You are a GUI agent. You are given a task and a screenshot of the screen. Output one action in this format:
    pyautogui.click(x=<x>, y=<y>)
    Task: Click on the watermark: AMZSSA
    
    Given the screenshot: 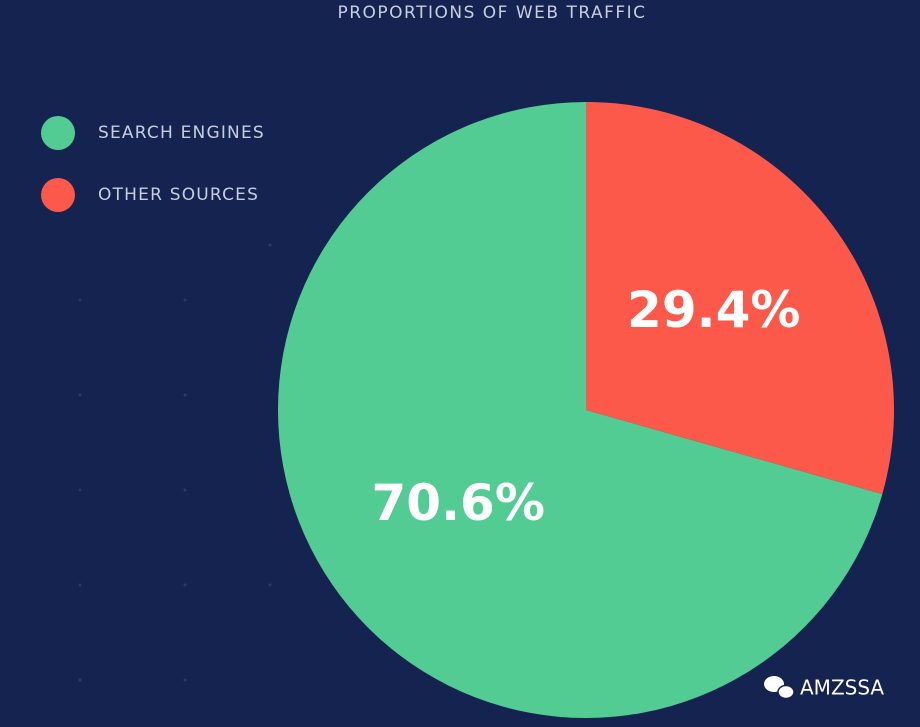 What is the action you would take?
    pyautogui.click(x=842, y=688)
    